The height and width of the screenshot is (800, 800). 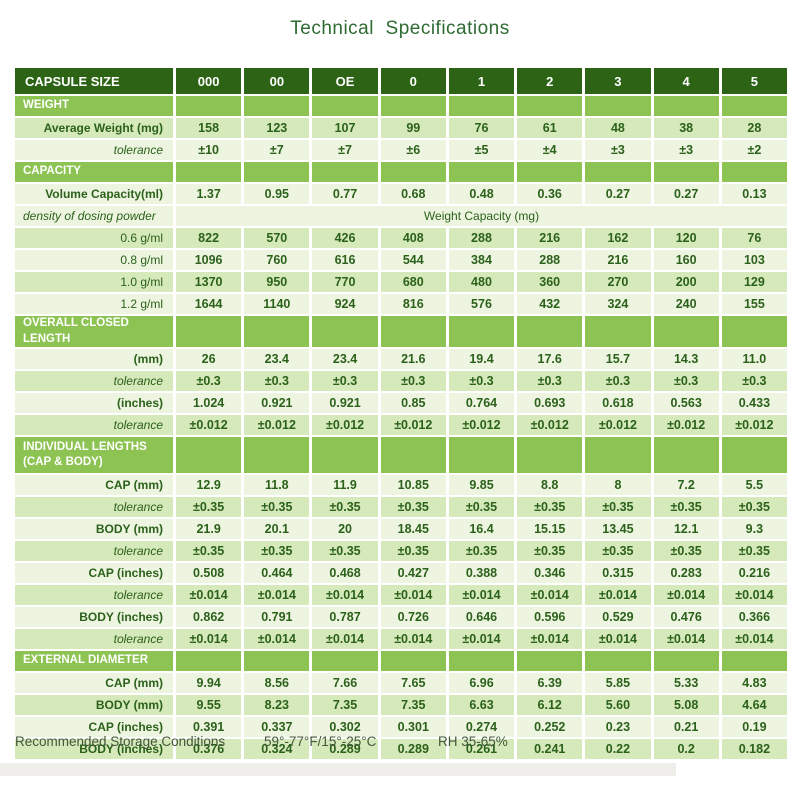 What do you see at coordinates (686, 485) in the screenshot?
I see `value-cell: 7.2` at bounding box center [686, 485].